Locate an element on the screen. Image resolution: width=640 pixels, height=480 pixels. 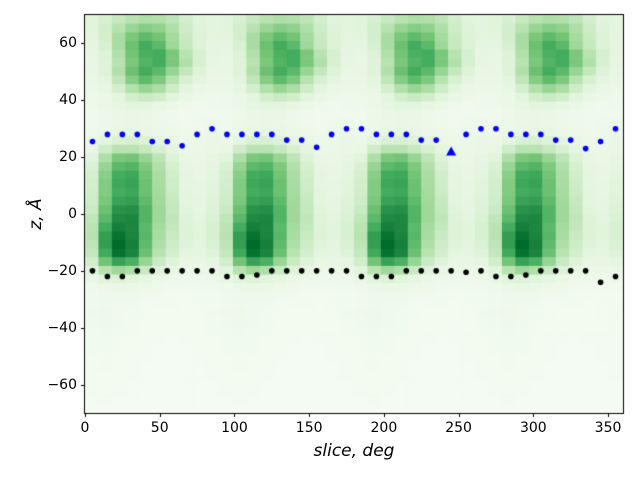
x-tick-label: 200 is located at coordinates (384, 428).